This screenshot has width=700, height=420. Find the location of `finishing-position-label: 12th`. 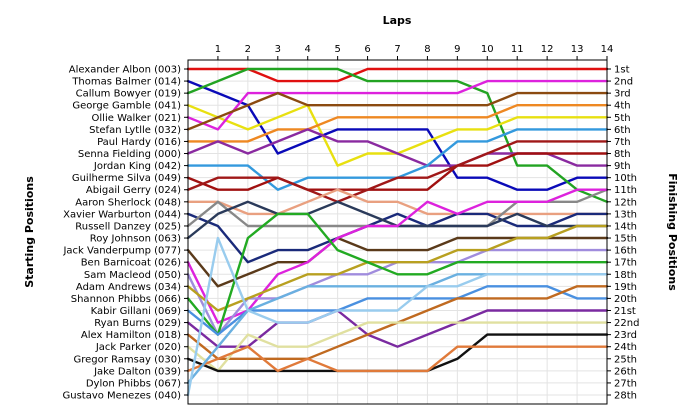

finishing-position-label: 12th is located at coordinates (625, 202).